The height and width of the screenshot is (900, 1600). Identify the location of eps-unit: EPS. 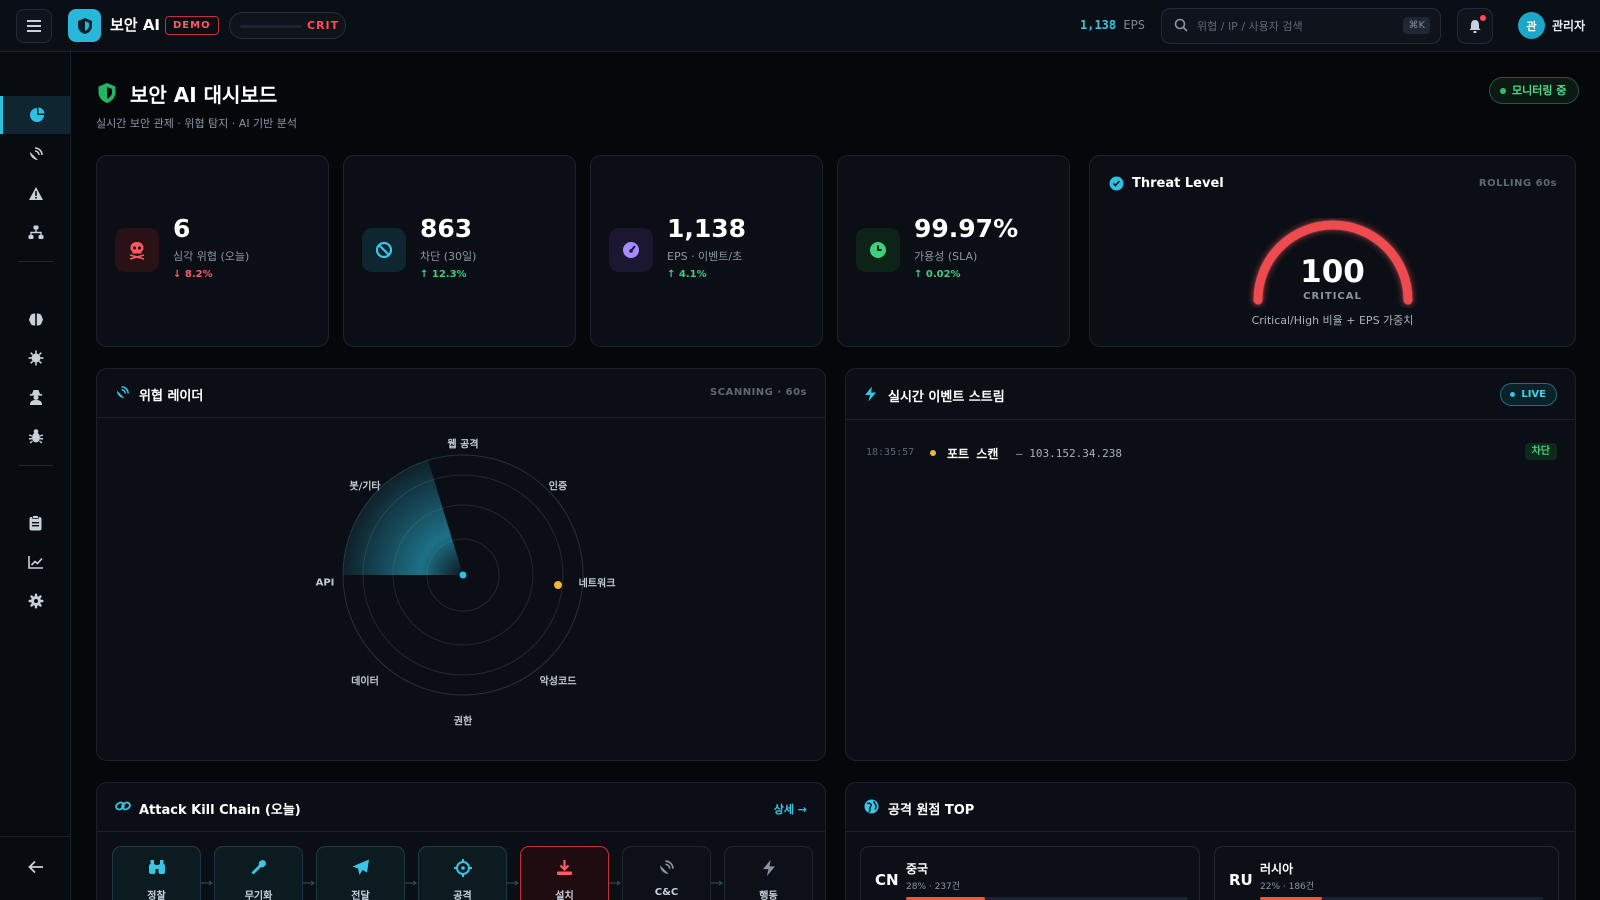
(1134, 25).